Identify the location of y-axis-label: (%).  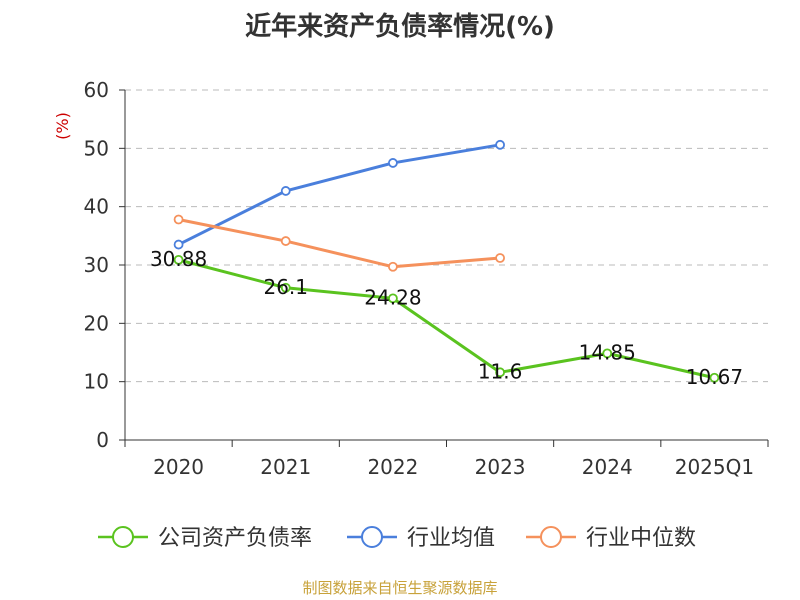
(62, 126).